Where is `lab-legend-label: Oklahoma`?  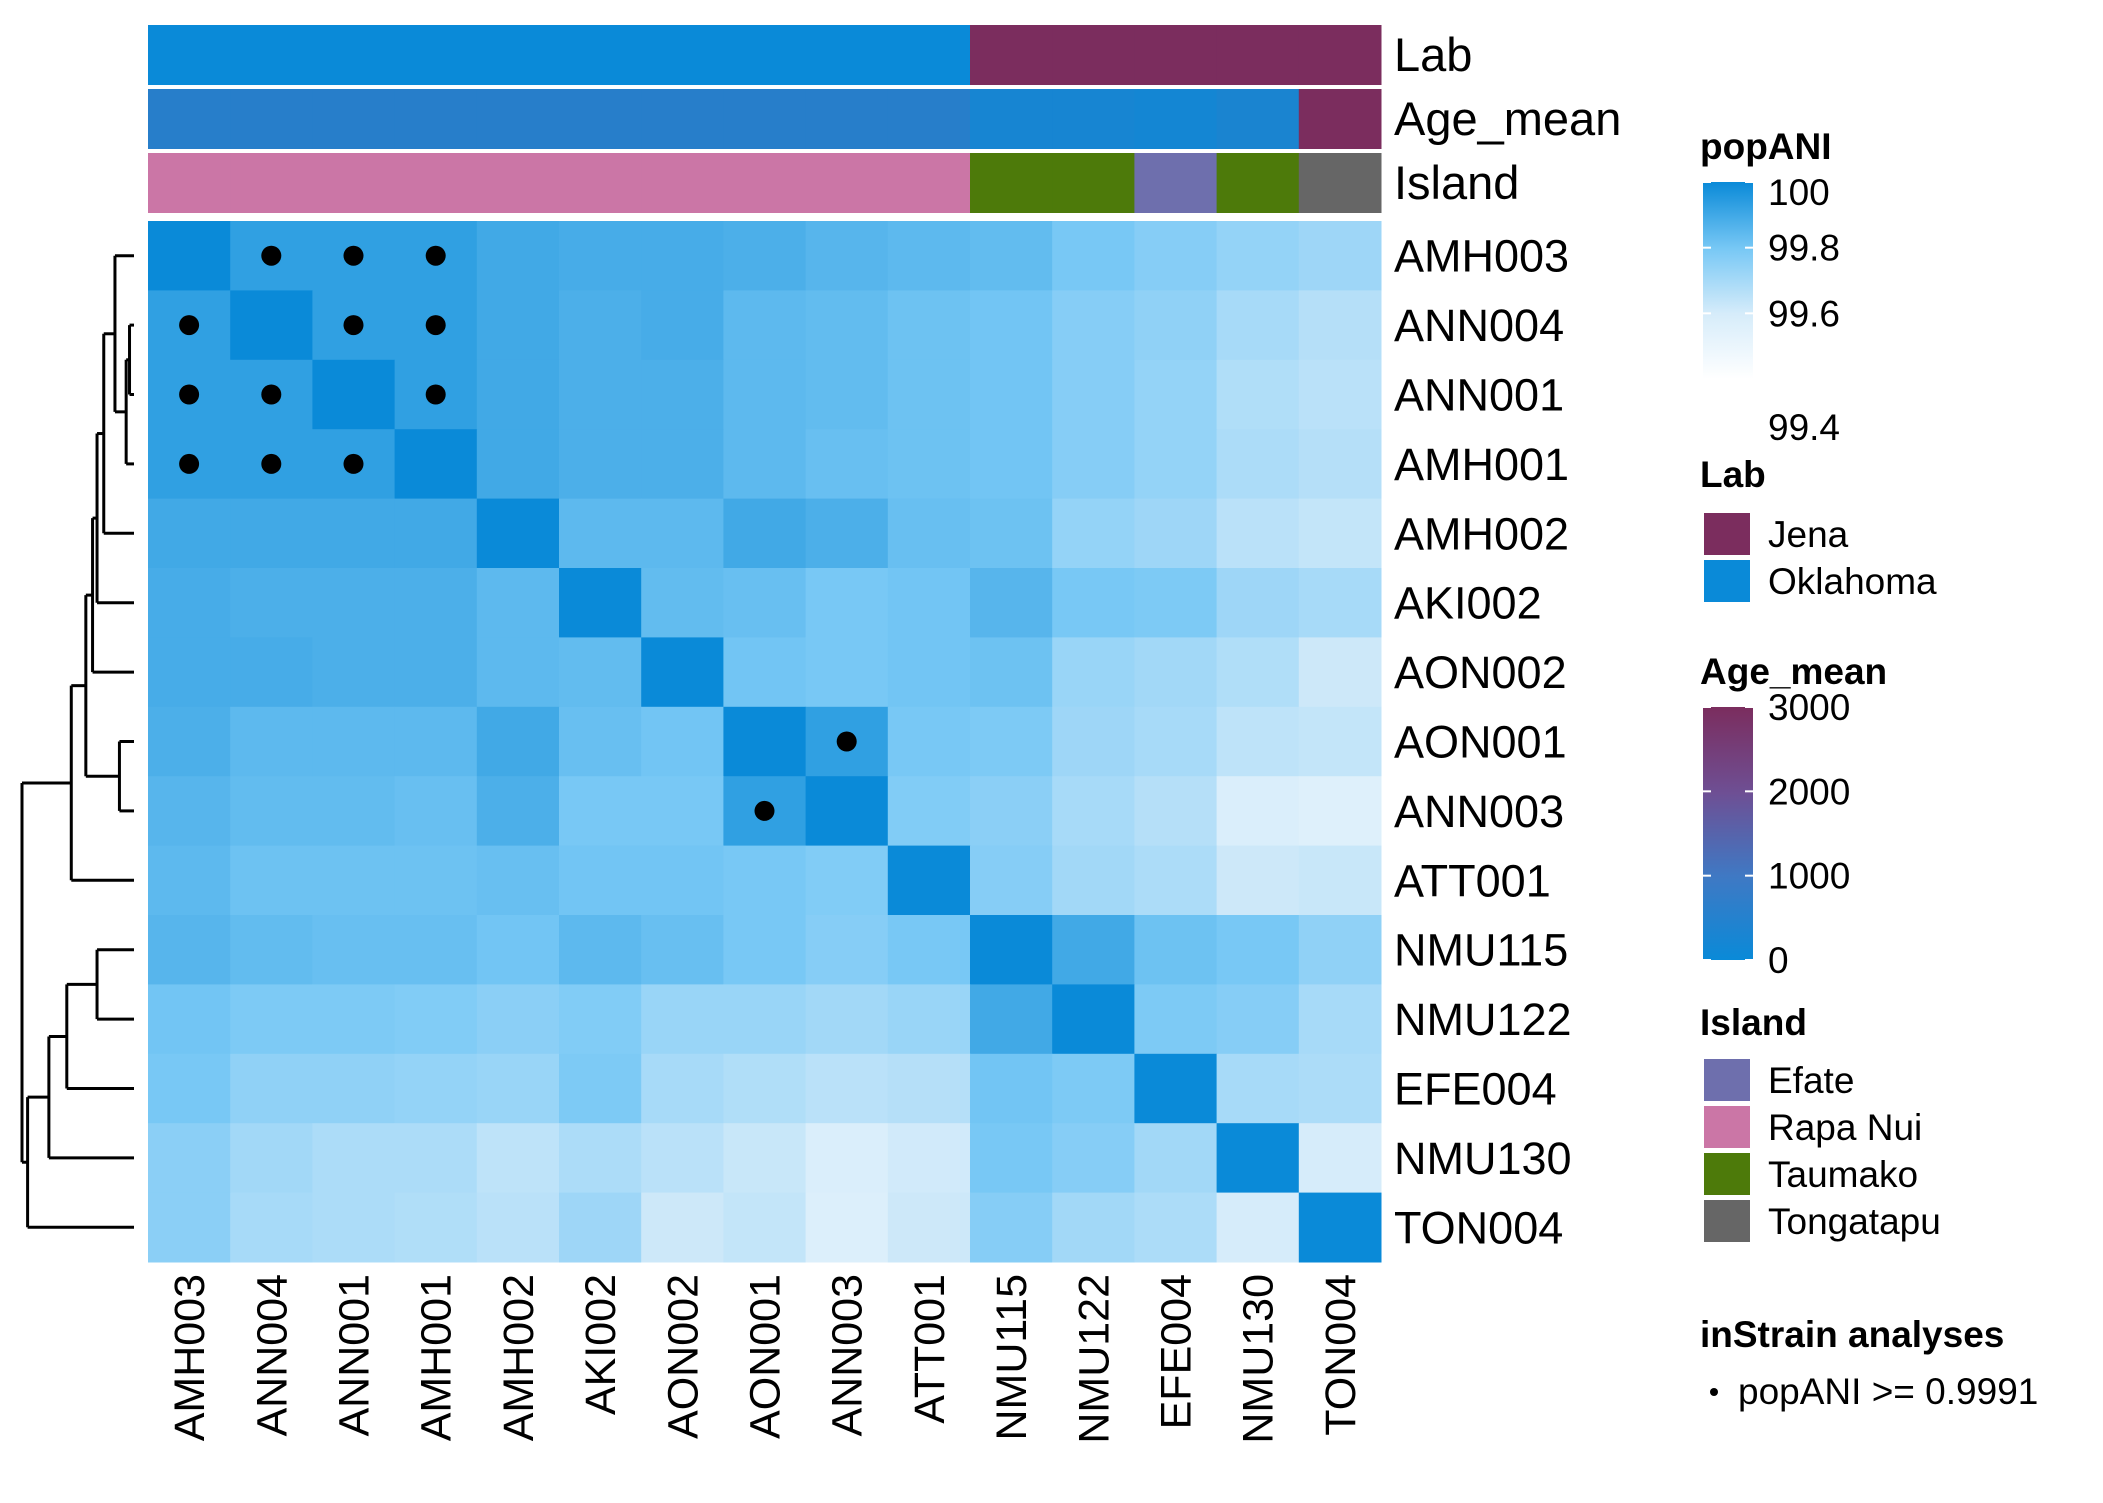 lab-legend-label: Oklahoma is located at coordinates (1852, 581).